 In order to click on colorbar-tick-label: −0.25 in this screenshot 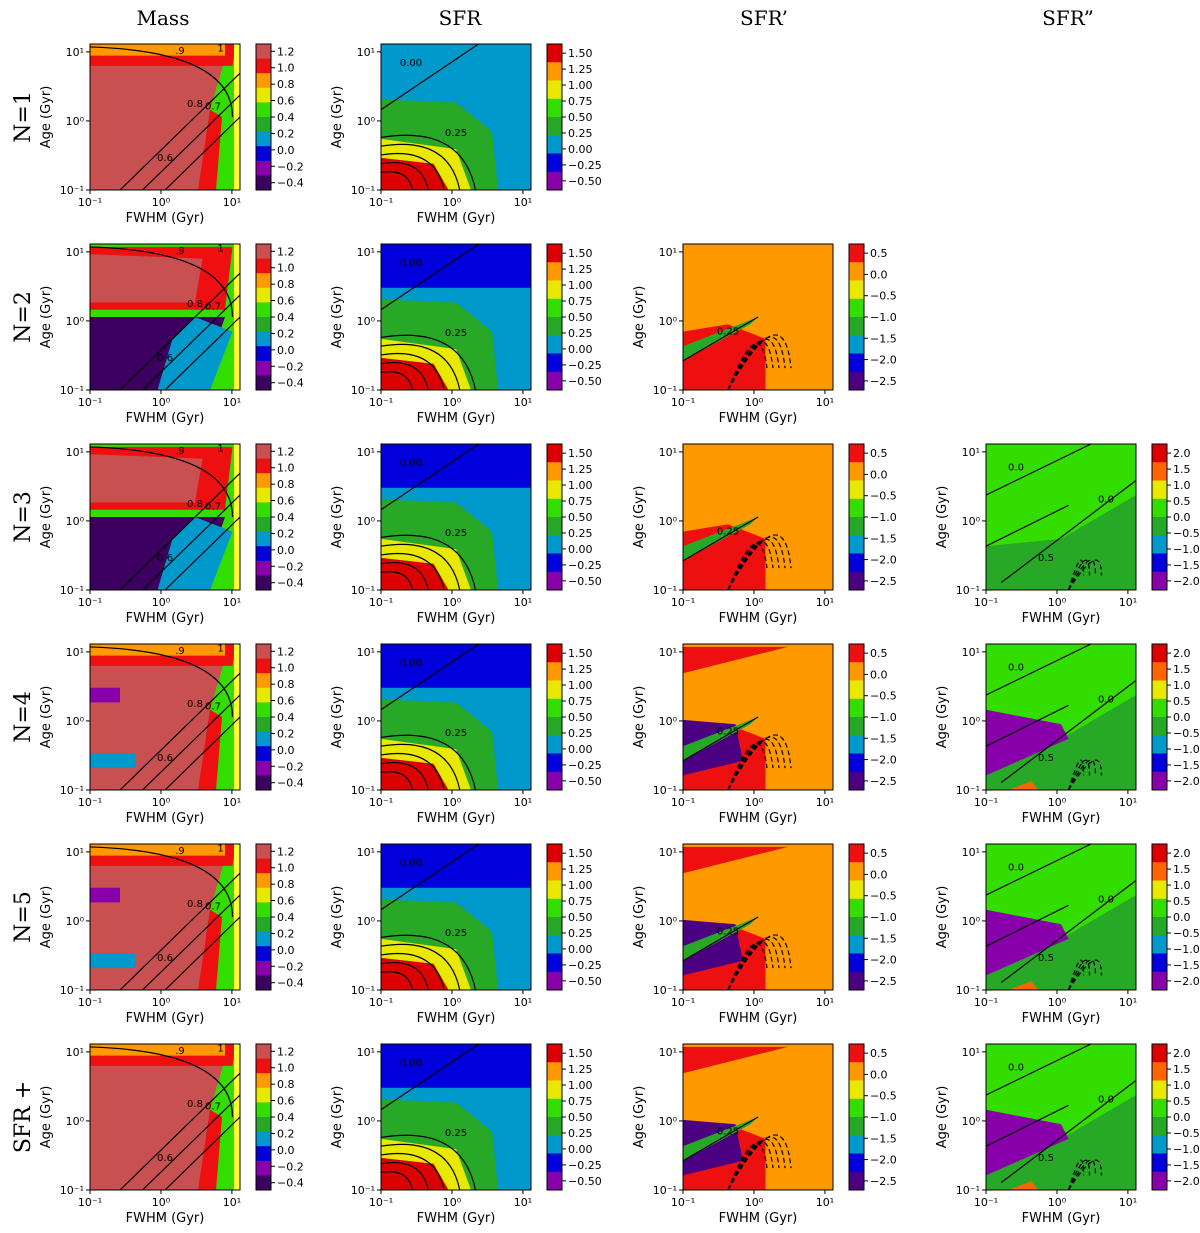, I will do `click(585, 765)`.